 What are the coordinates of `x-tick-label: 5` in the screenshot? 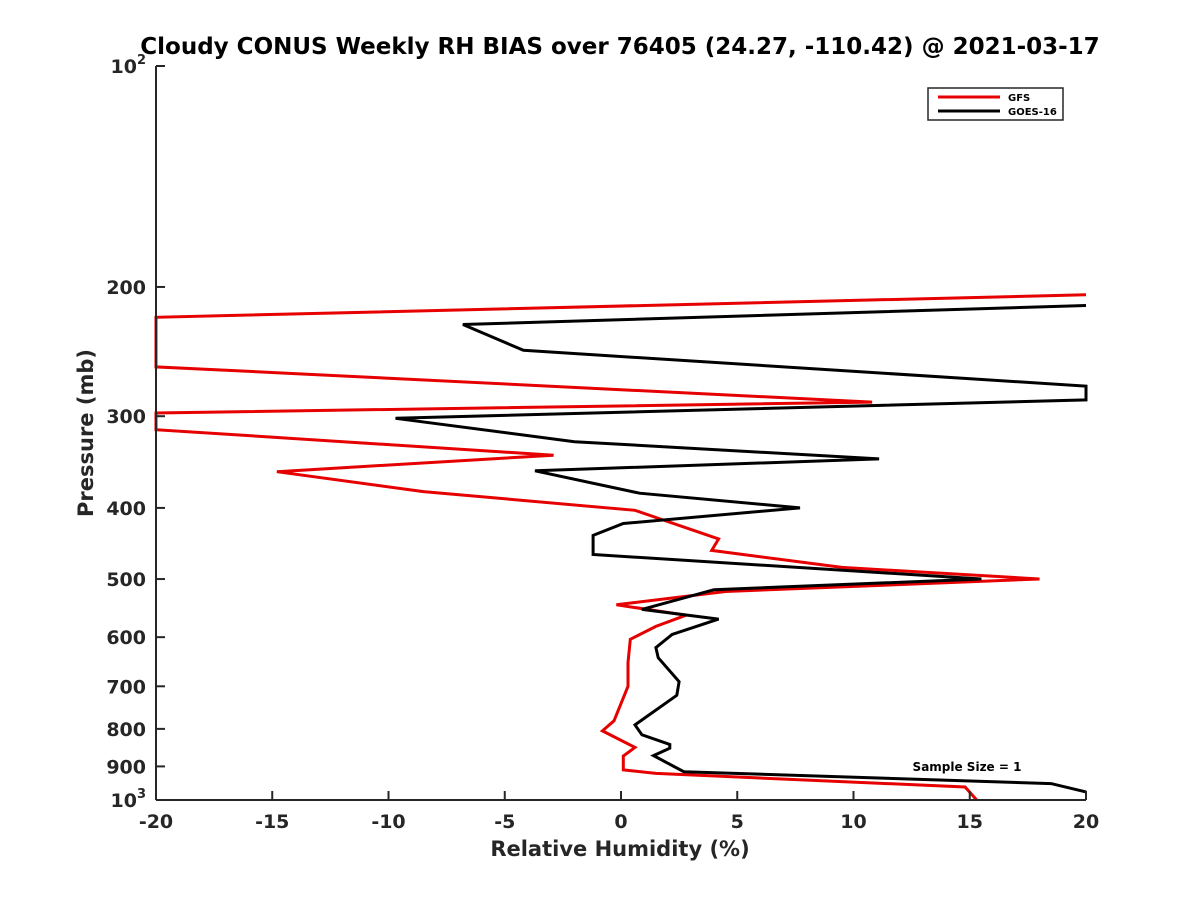 It's located at (737, 822).